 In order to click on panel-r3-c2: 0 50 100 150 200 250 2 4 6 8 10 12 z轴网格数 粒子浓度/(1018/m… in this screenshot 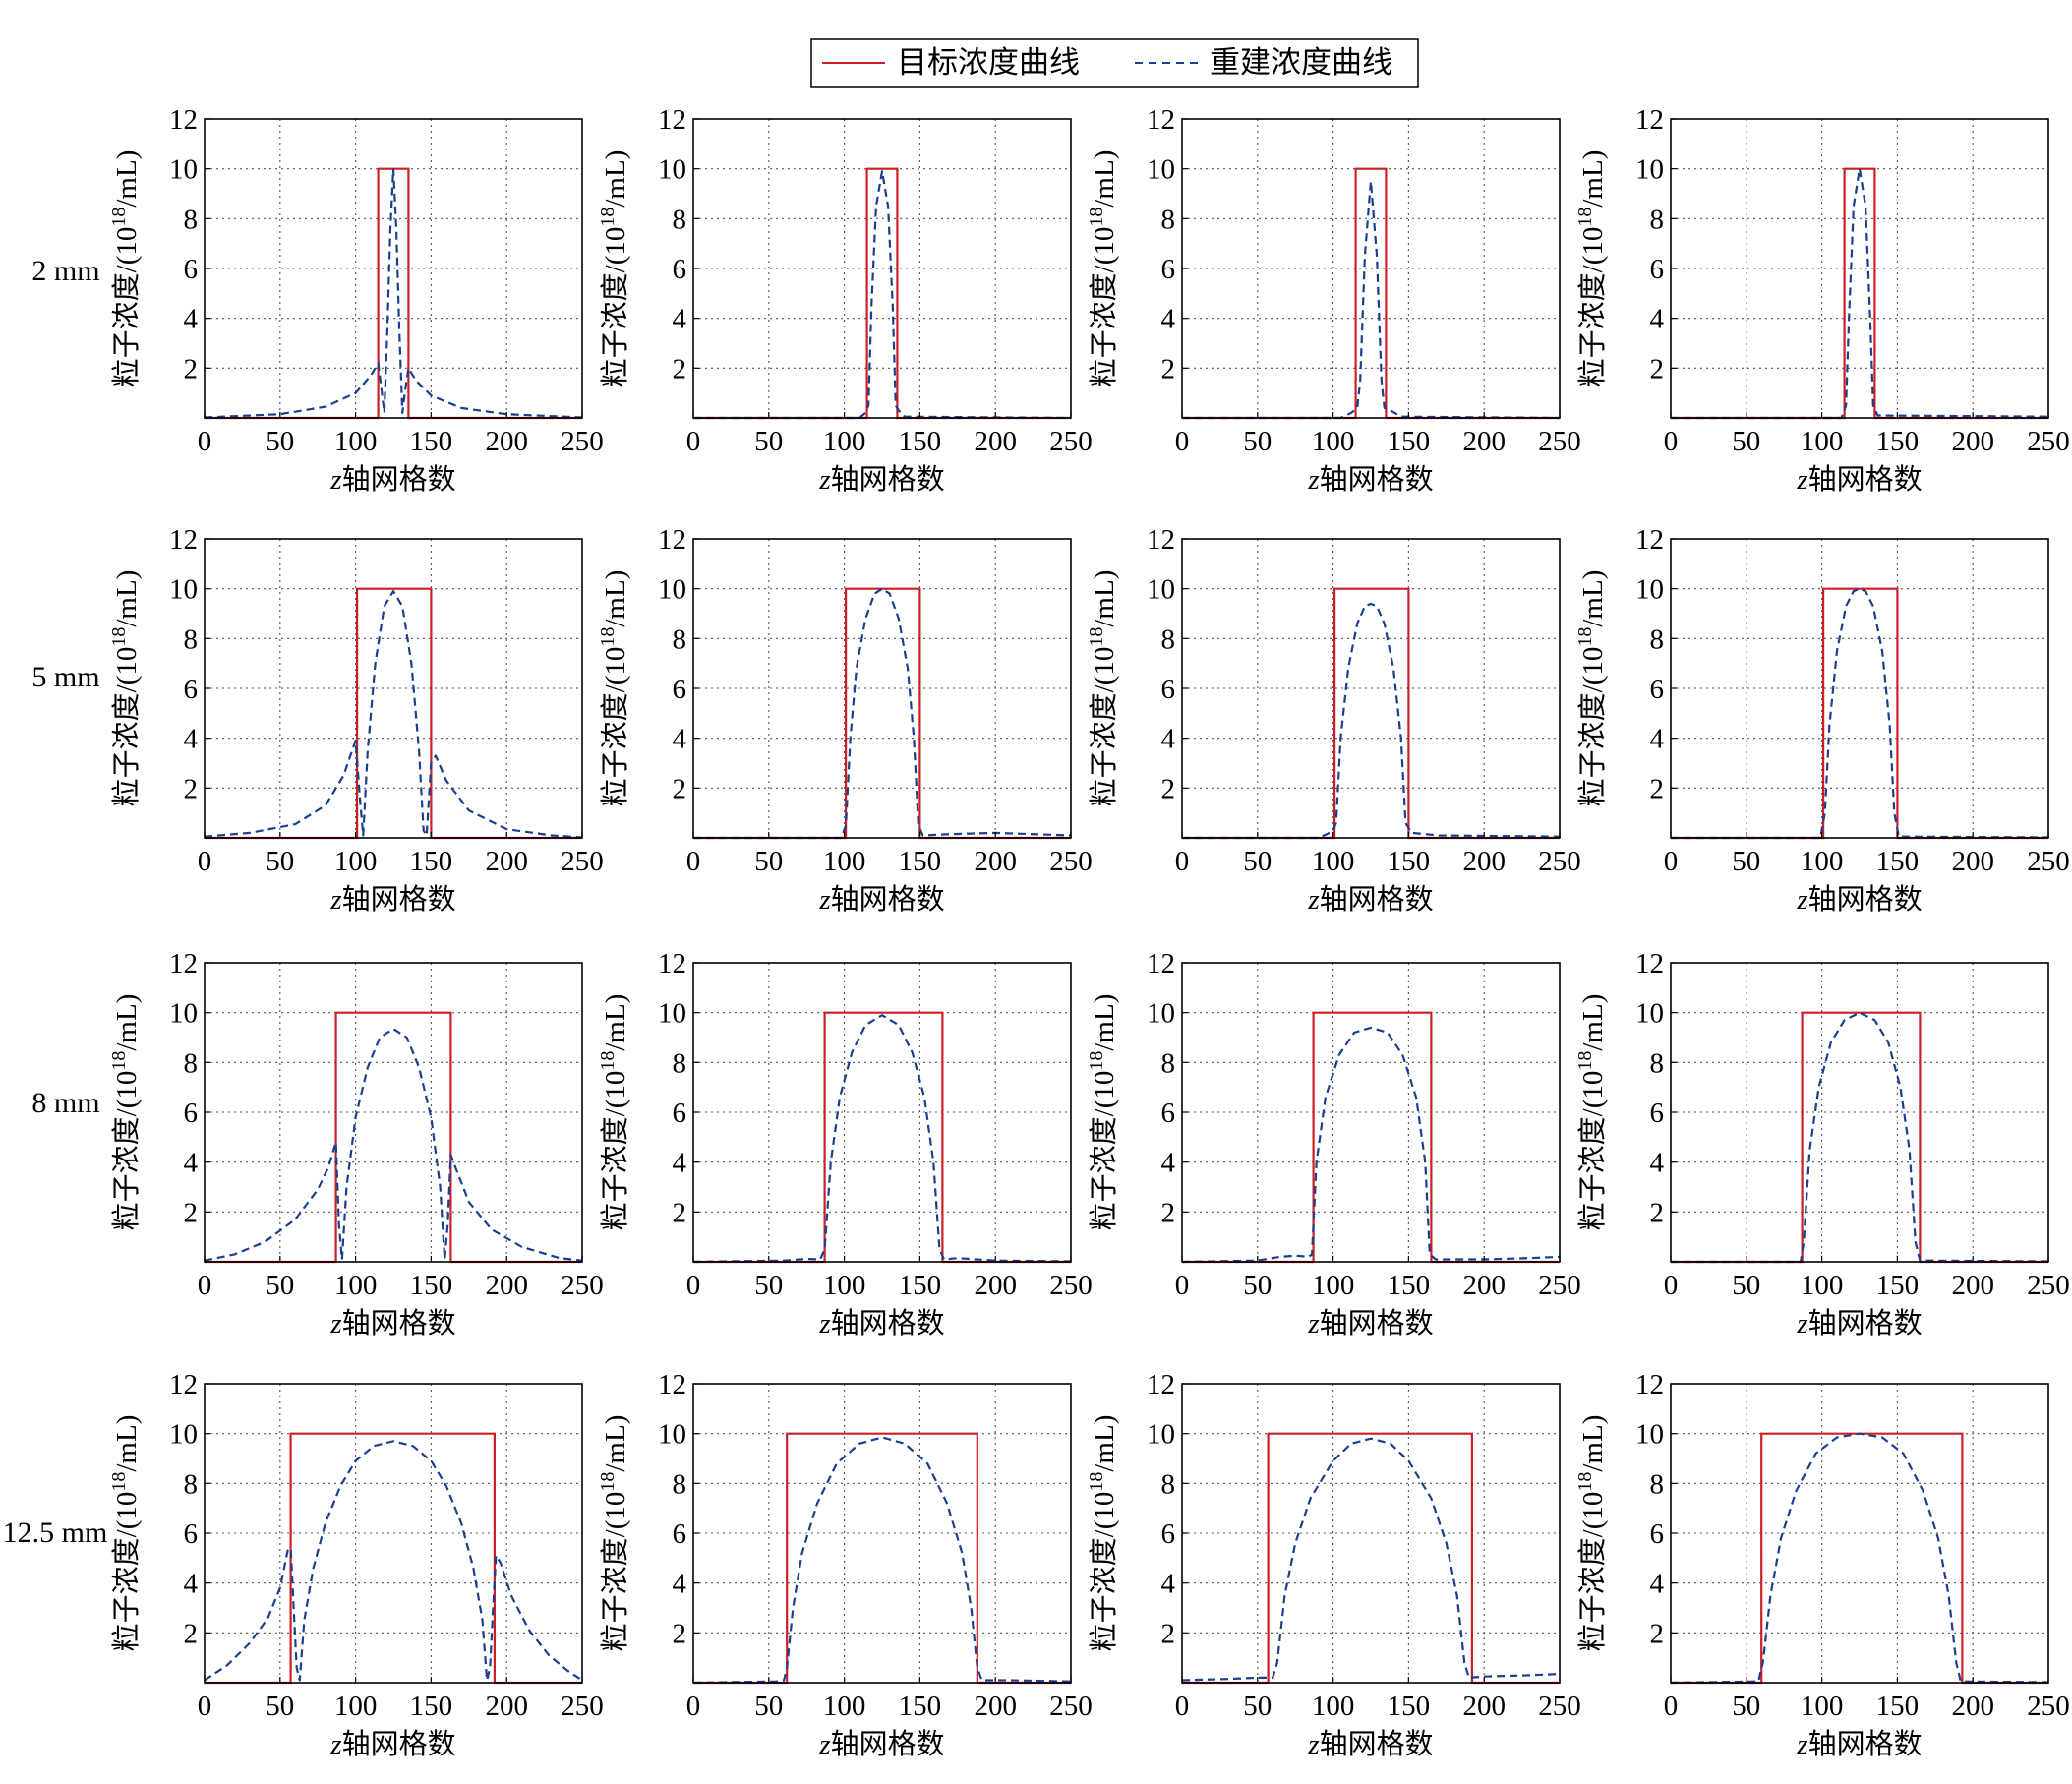, I will do `click(1333, 1564)`.